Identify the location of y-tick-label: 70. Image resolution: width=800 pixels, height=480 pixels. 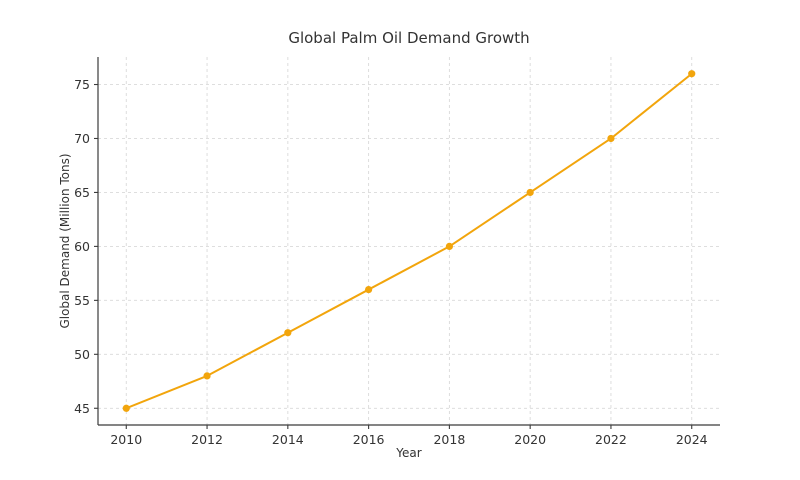
(82, 138).